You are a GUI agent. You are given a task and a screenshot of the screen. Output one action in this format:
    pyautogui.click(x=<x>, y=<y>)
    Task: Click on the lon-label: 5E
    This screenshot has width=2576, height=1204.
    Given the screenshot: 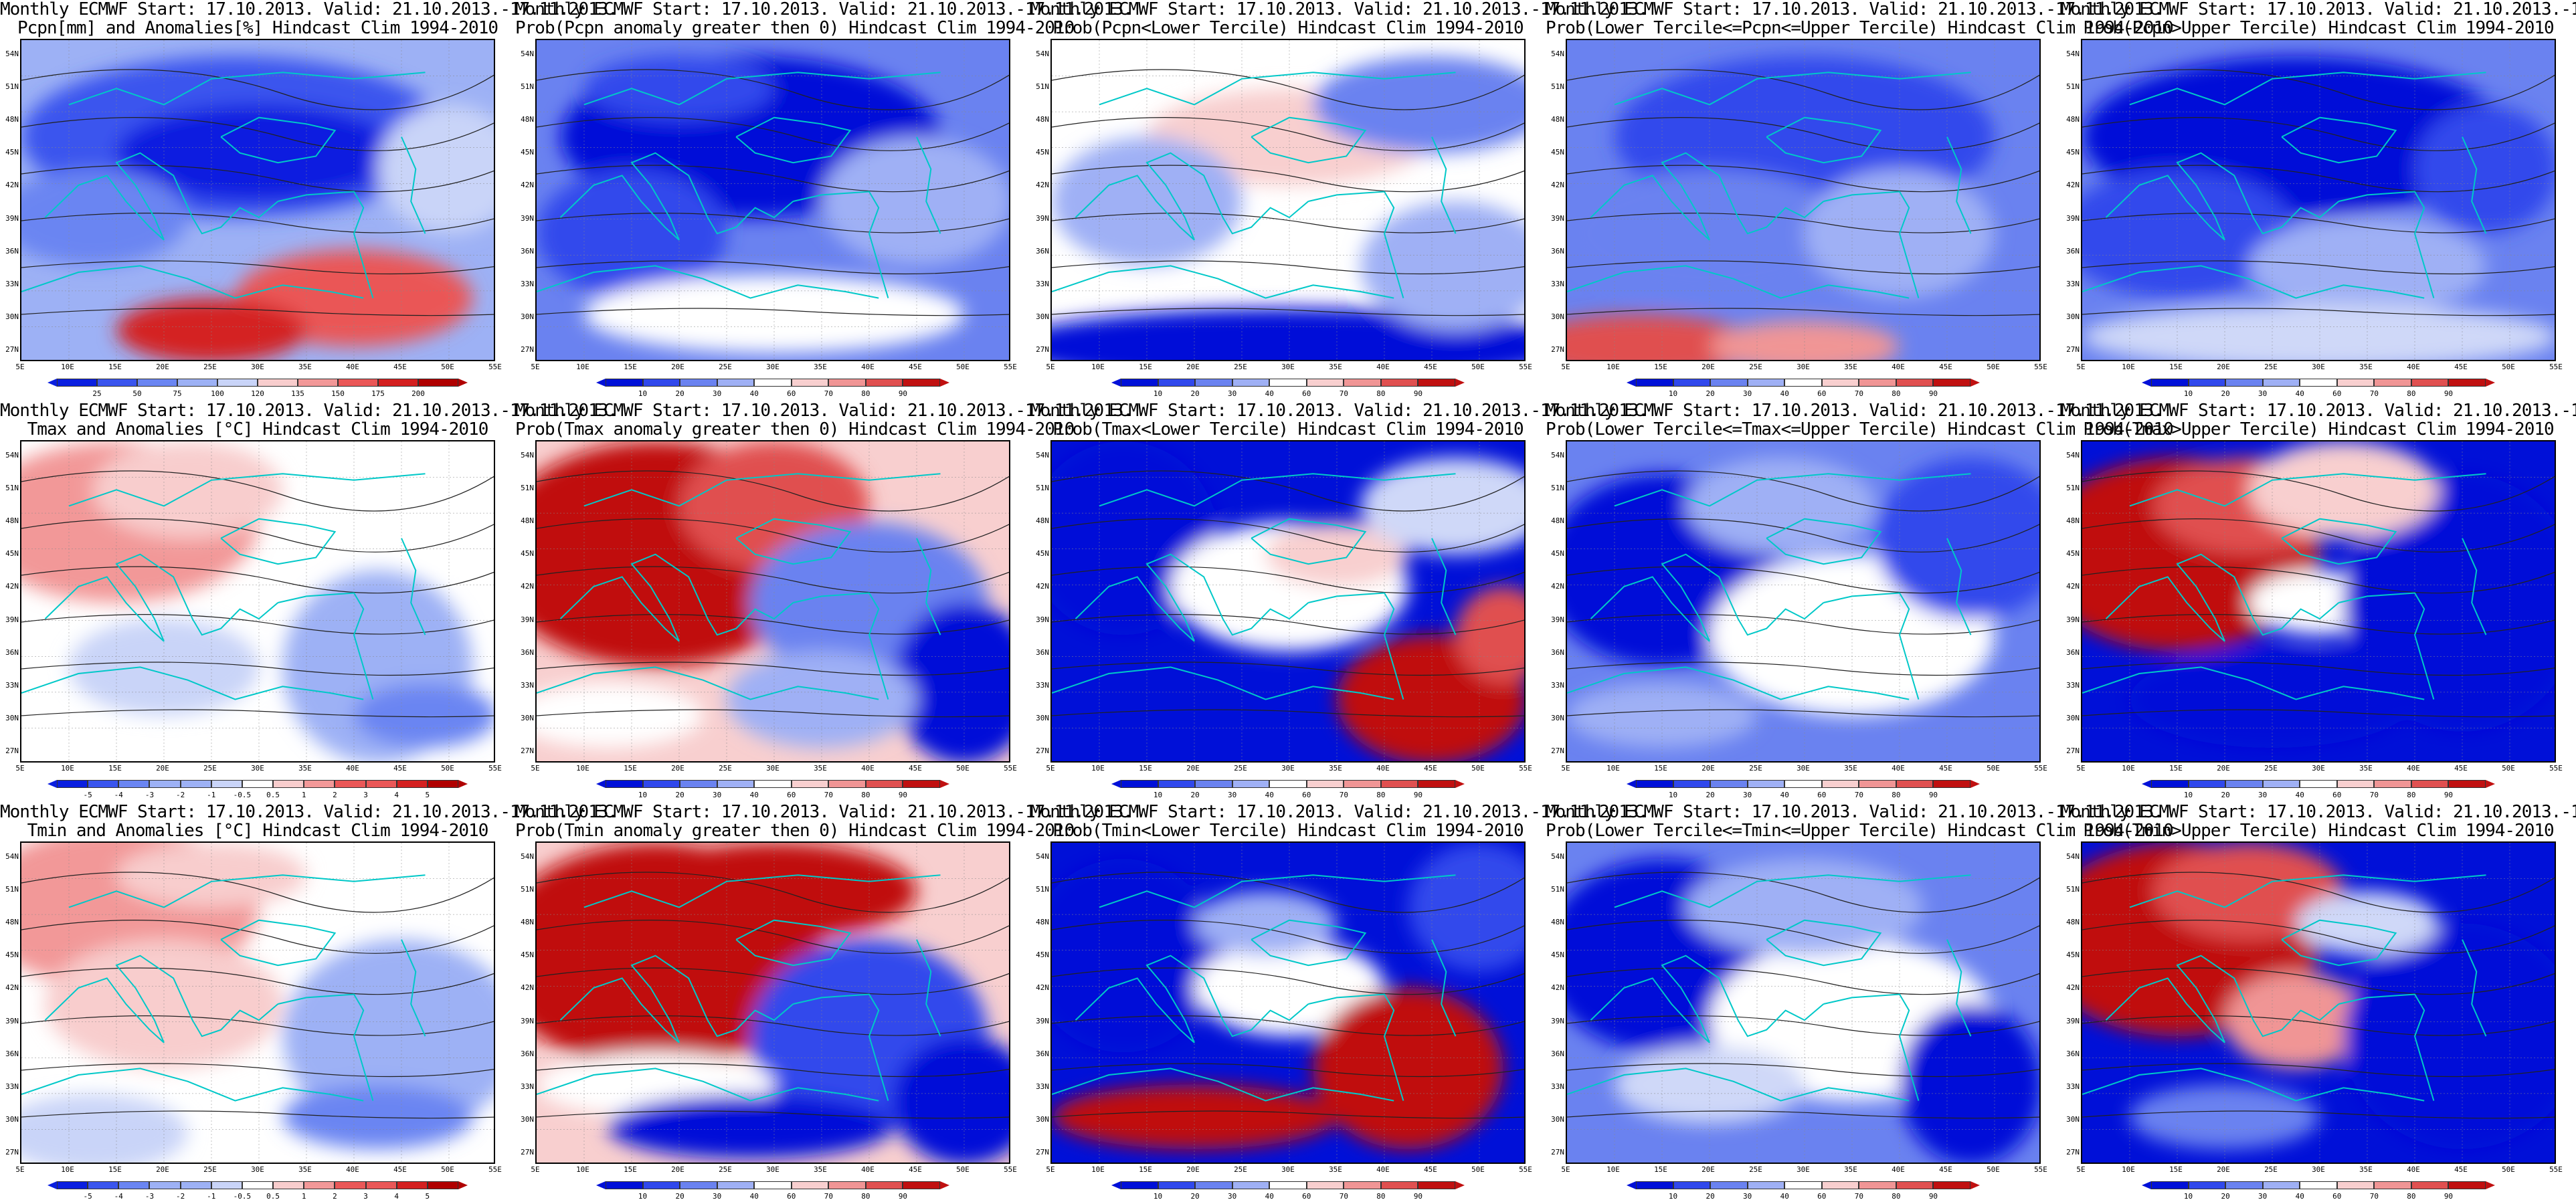 What is the action you would take?
    pyautogui.click(x=20, y=1169)
    